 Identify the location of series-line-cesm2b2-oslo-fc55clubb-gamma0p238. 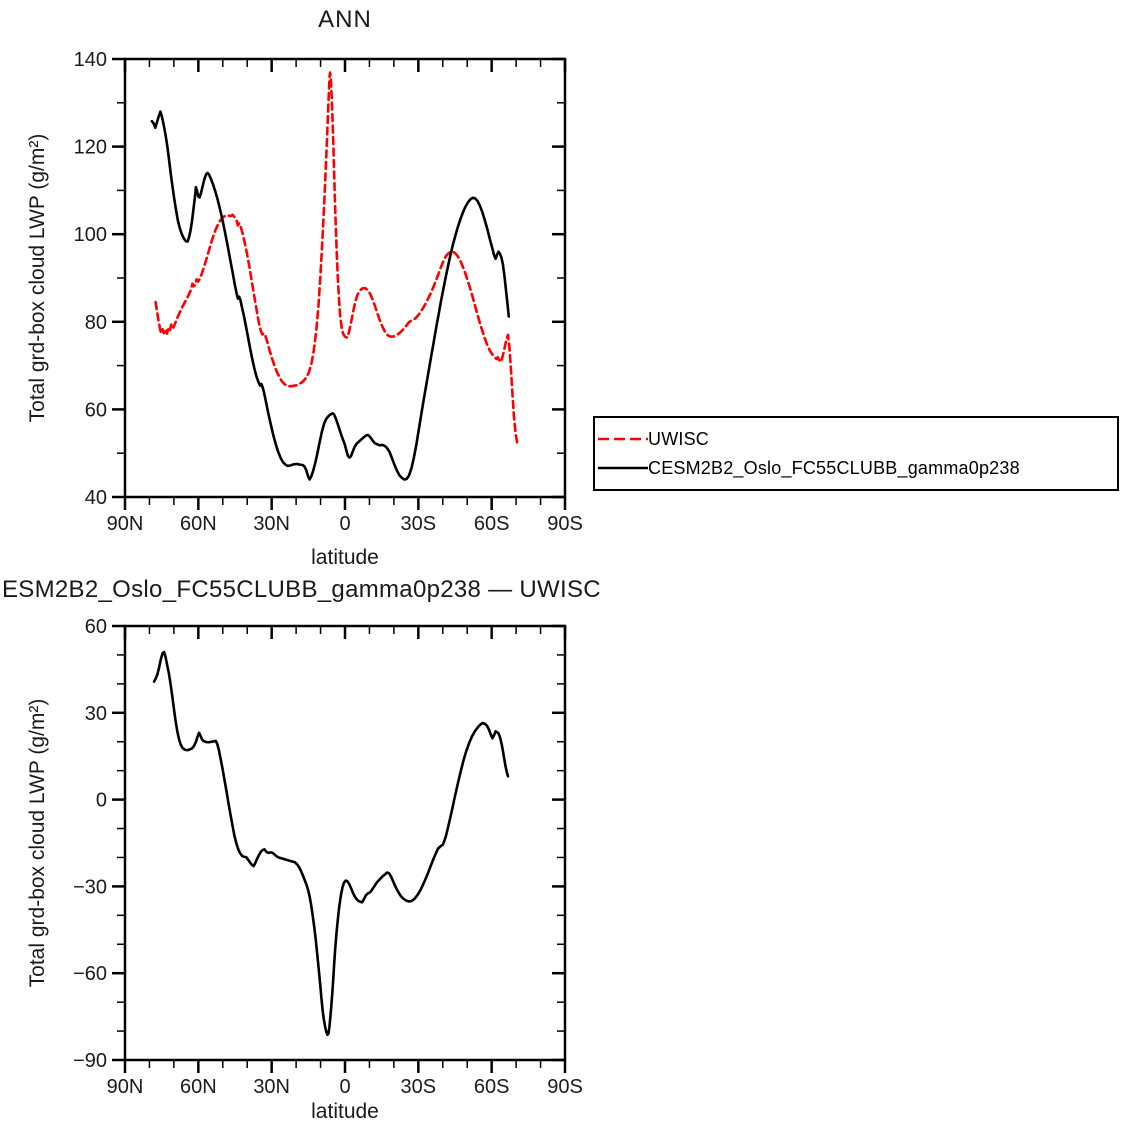
(330, 295).